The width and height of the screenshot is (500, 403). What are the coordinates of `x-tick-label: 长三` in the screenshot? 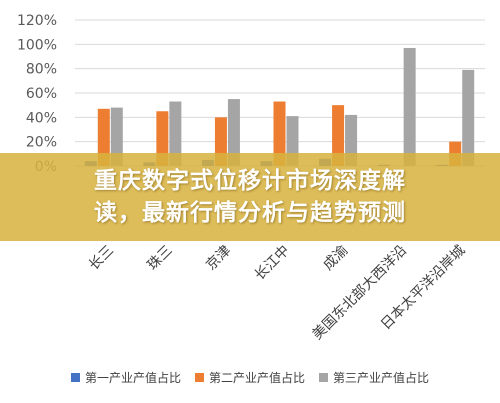 It's located at (101, 258).